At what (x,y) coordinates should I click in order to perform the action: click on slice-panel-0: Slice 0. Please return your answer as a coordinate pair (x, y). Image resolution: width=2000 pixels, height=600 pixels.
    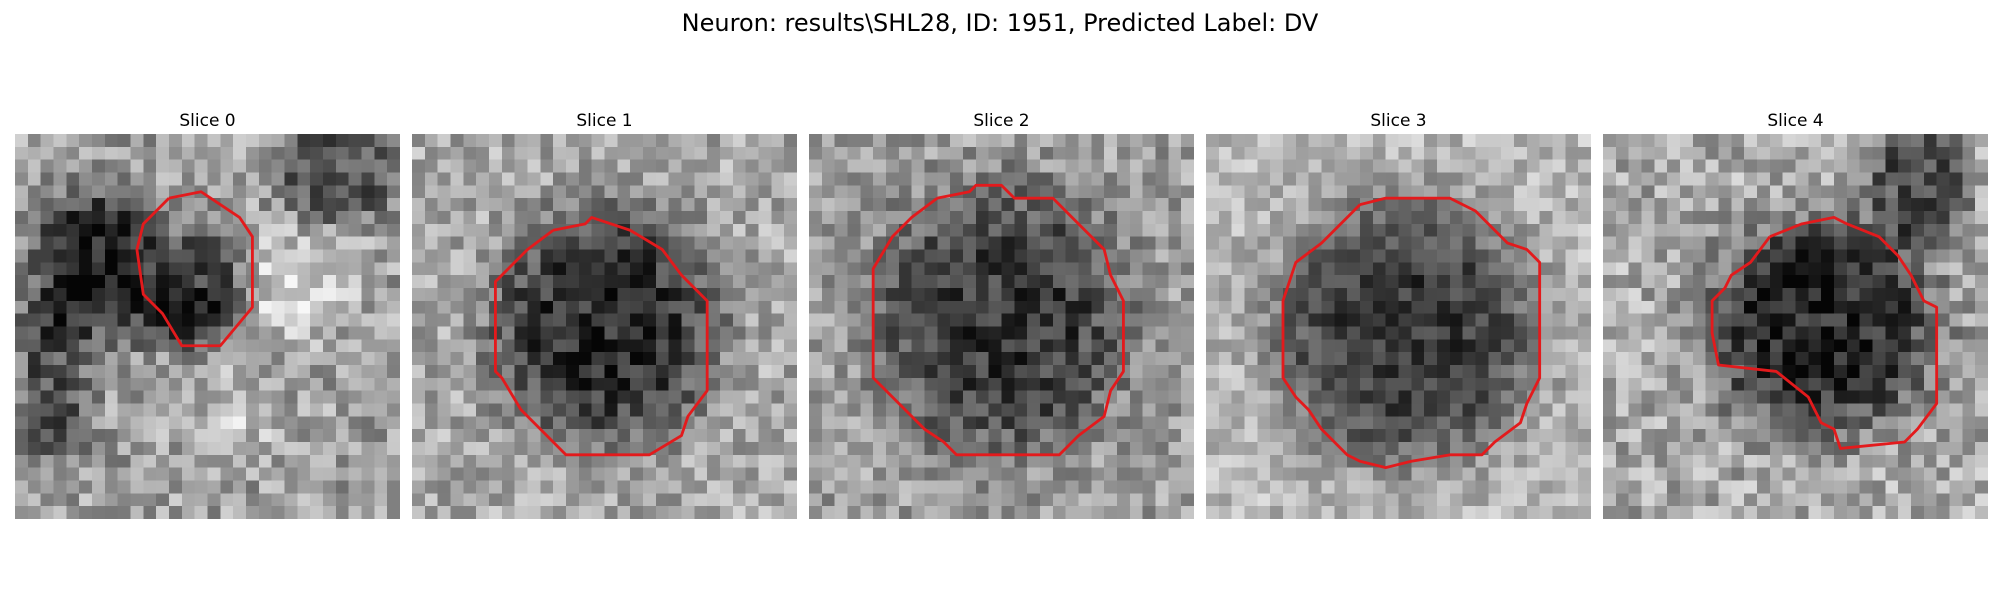
    Looking at the image, I should click on (207, 314).